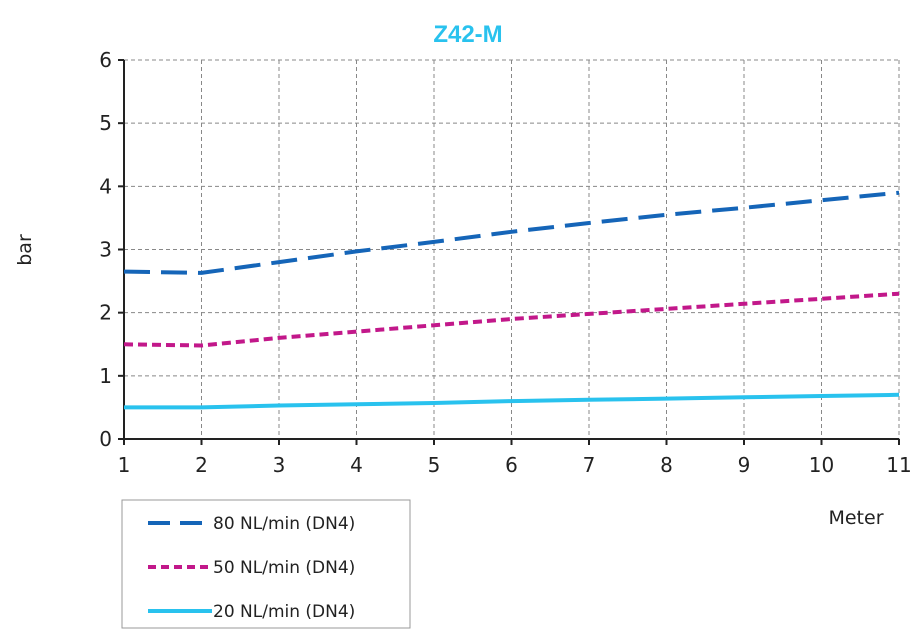 The height and width of the screenshot is (630, 912). I want to click on x-tick-label-10: 11, so click(898, 465).